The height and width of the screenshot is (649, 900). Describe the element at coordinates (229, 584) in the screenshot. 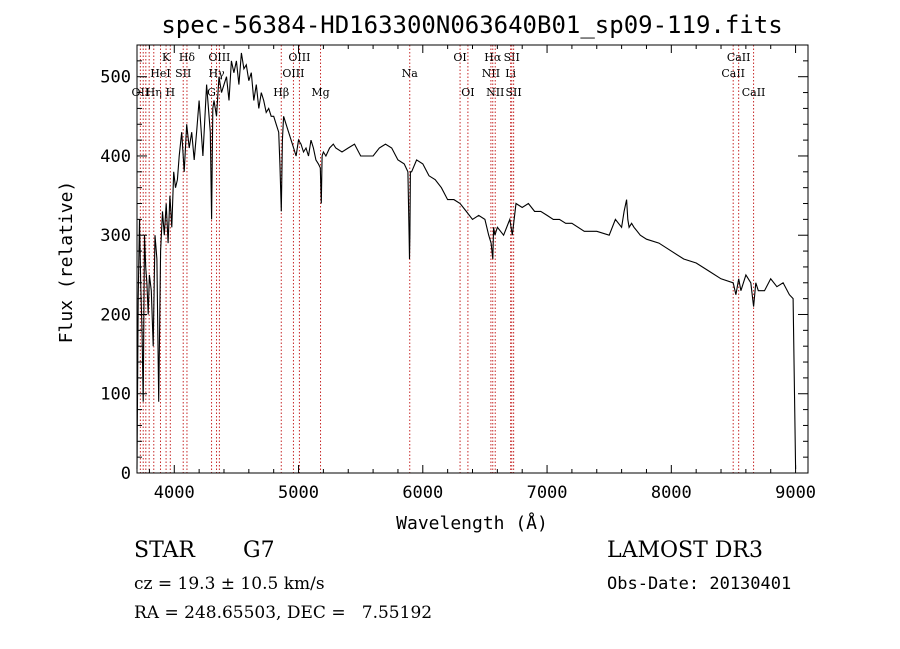

I see `redshift-text: cz = 19.3 ± 10.5 km/s` at that location.